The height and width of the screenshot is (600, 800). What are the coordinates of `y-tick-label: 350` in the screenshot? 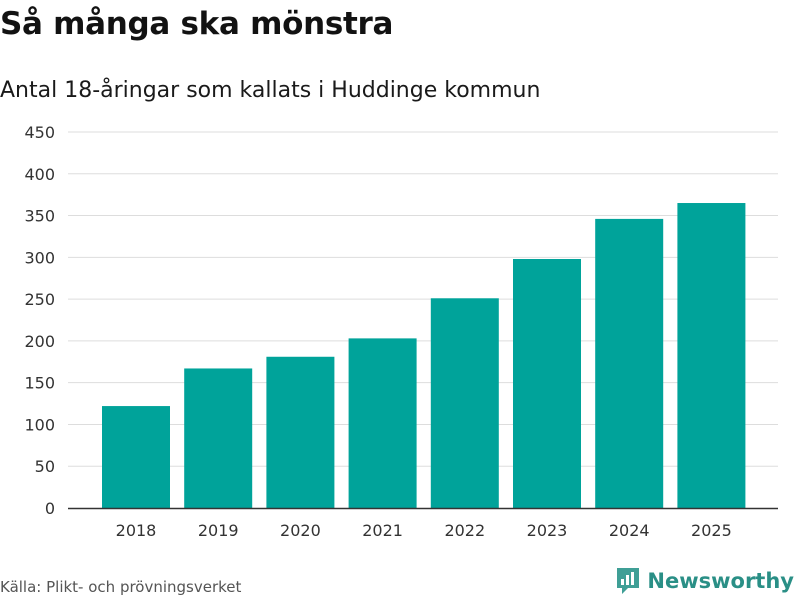 It's located at (39, 216).